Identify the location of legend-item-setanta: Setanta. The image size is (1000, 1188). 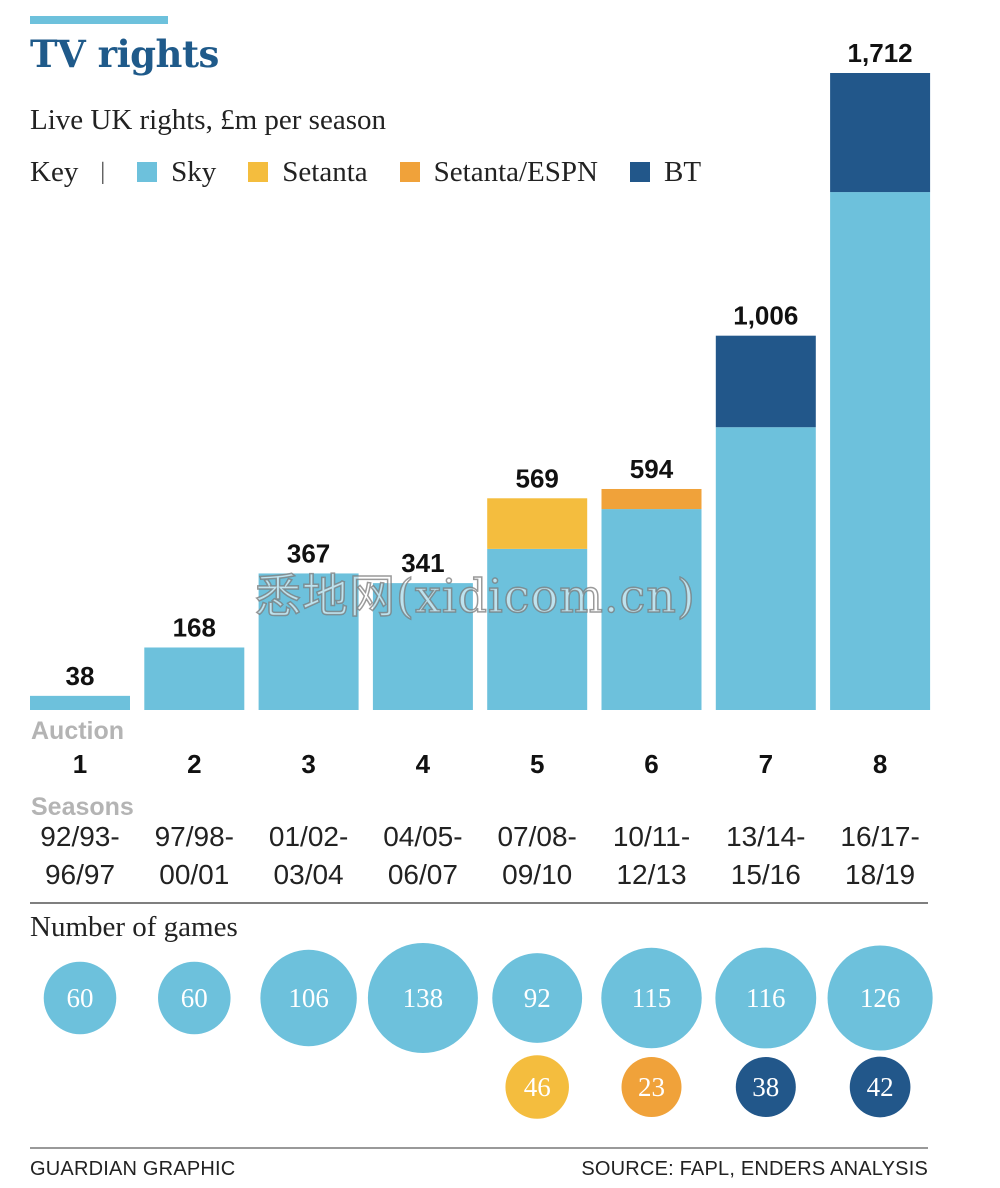
(308, 172).